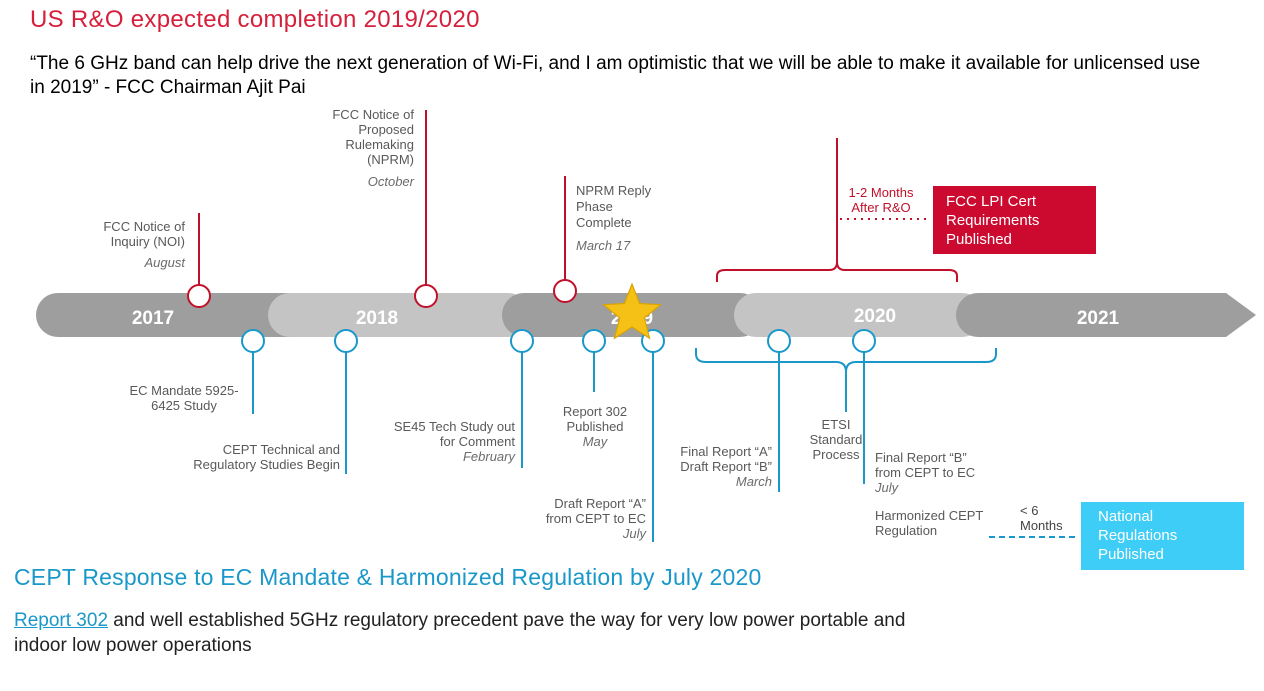  I want to click on band-2020, so click(859, 315).